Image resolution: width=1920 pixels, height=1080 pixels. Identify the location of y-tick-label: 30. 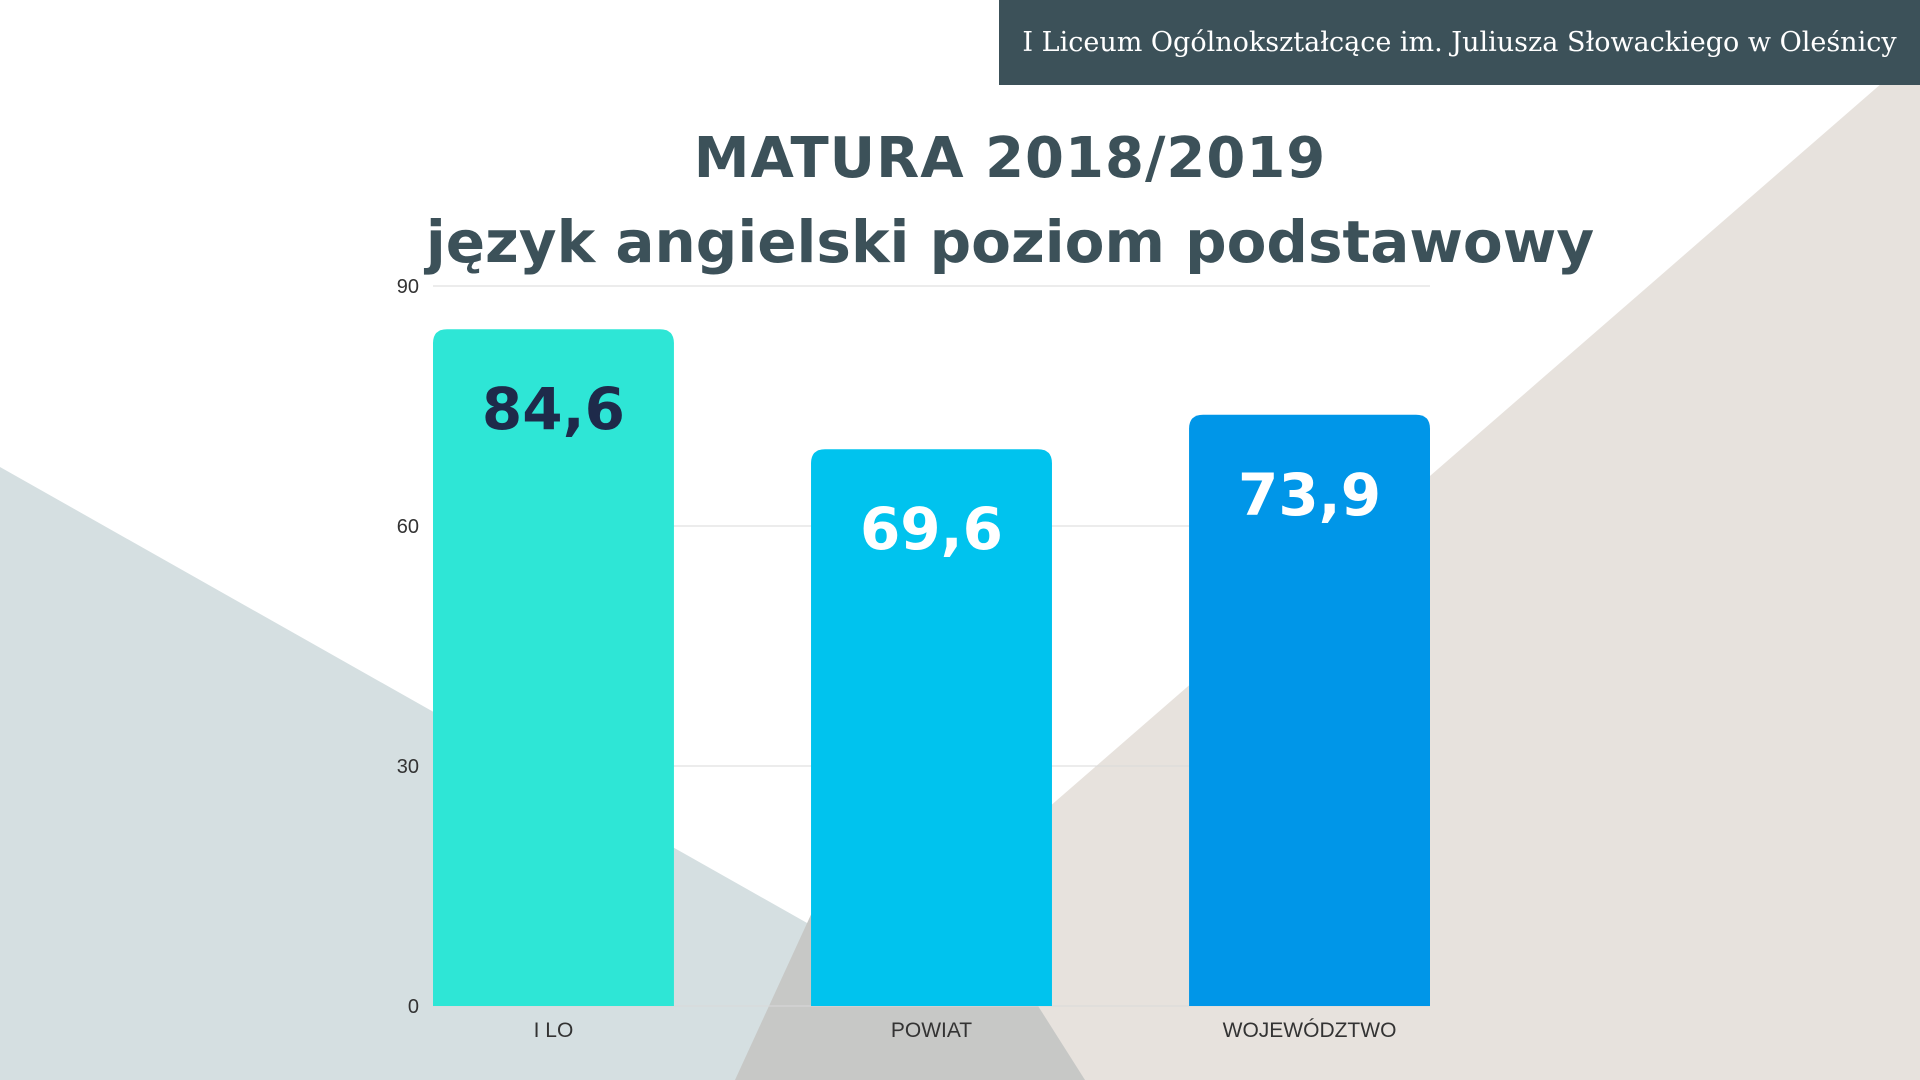
(408, 767).